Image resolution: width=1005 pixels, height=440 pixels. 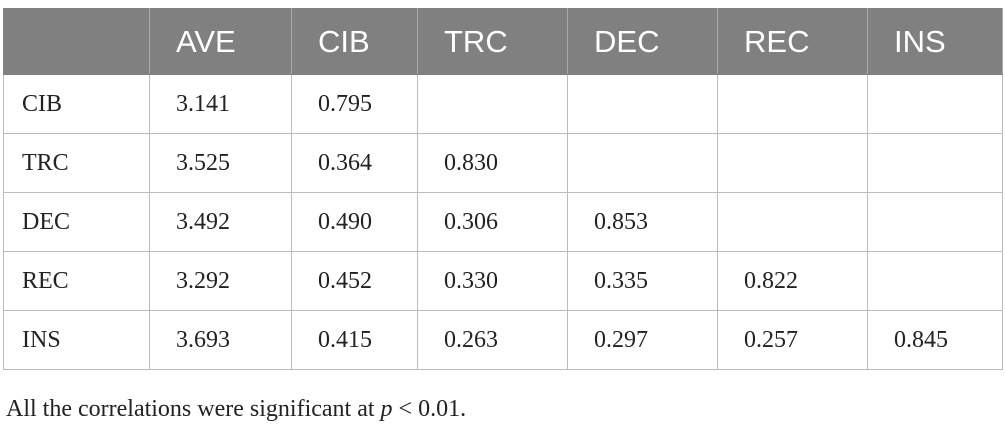 What do you see at coordinates (429, 409) in the screenshot?
I see `footnote-suffix: < 0.01.` at bounding box center [429, 409].